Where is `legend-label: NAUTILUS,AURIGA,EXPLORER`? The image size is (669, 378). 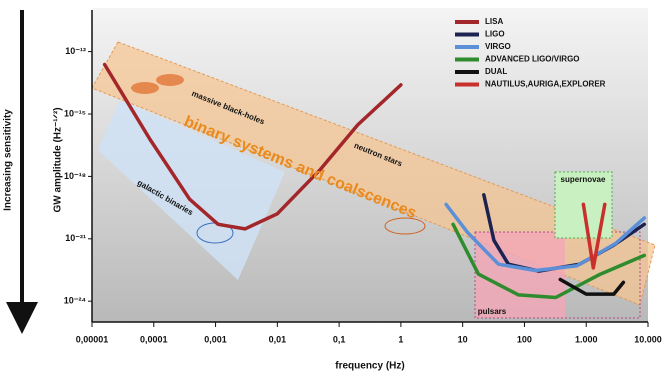
legend-label: NAUTILUS,AURIGA,EXPLORER is located at coordinates (545, 84).